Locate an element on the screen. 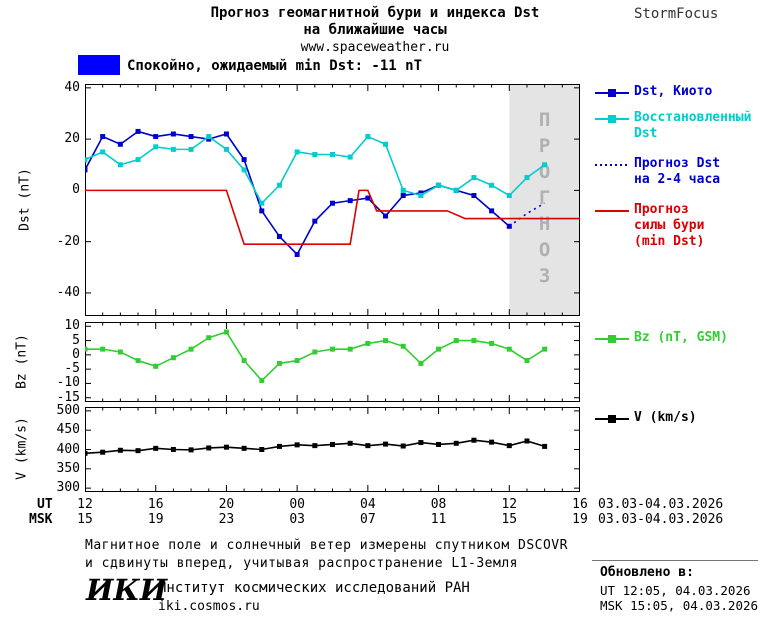  msk-row-label: MSK is located at coordinates (41, 519).